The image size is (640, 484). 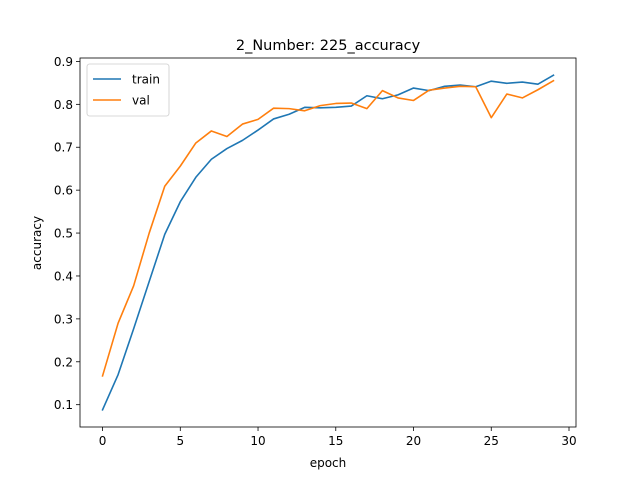 What do you see at coordinates (63, 148) in the screenshot?
I see `y-tick-label: 0.7` at bounding box center [63, 148].